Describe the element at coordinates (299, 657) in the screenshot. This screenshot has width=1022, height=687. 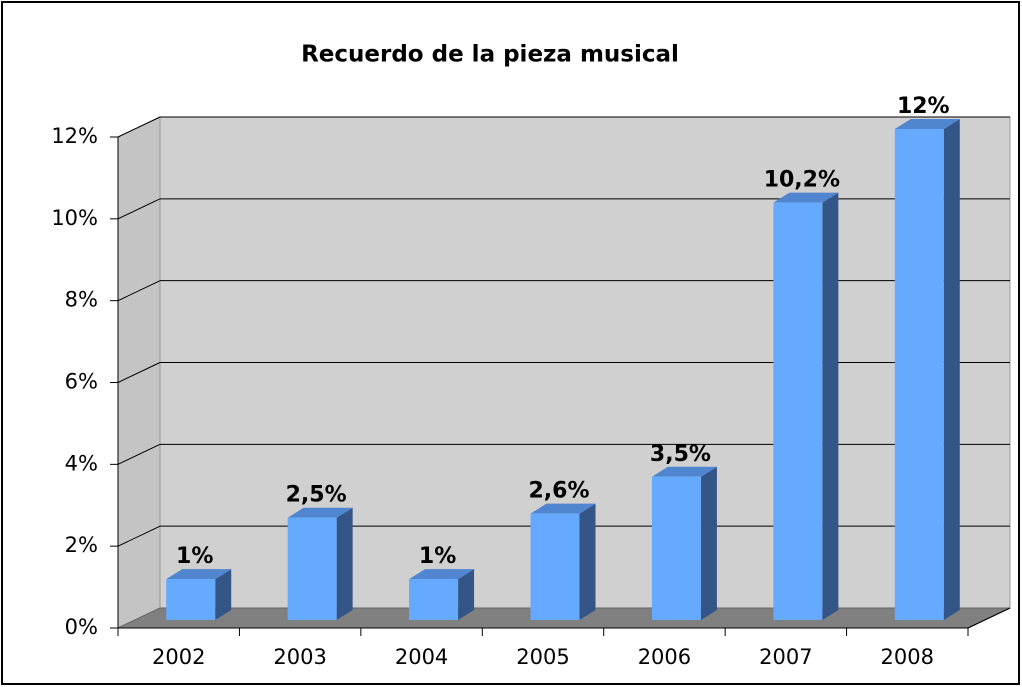
I see `x-tick-label: 2003` at that location.